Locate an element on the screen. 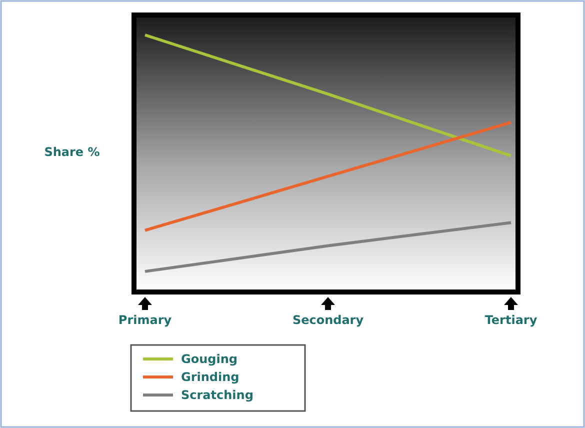  legend-label: Gouging is located at coordinates (209, 359).